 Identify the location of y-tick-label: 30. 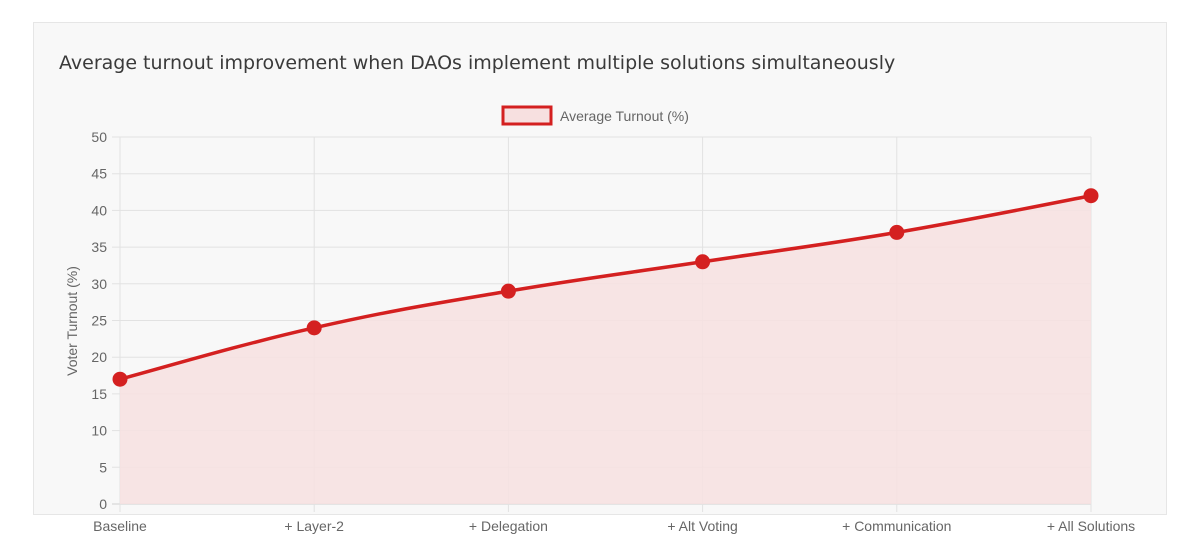
(99, 284).